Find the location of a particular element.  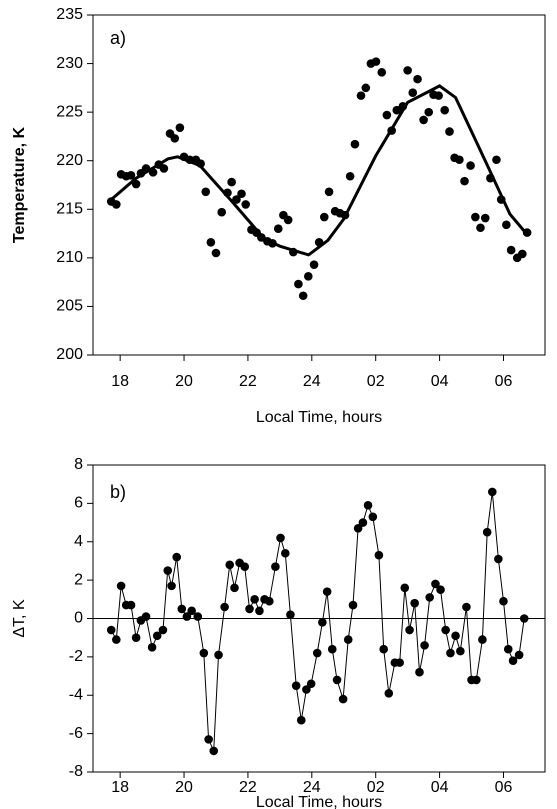

x-tick-label: 22 is located at coordinates (248, 381).